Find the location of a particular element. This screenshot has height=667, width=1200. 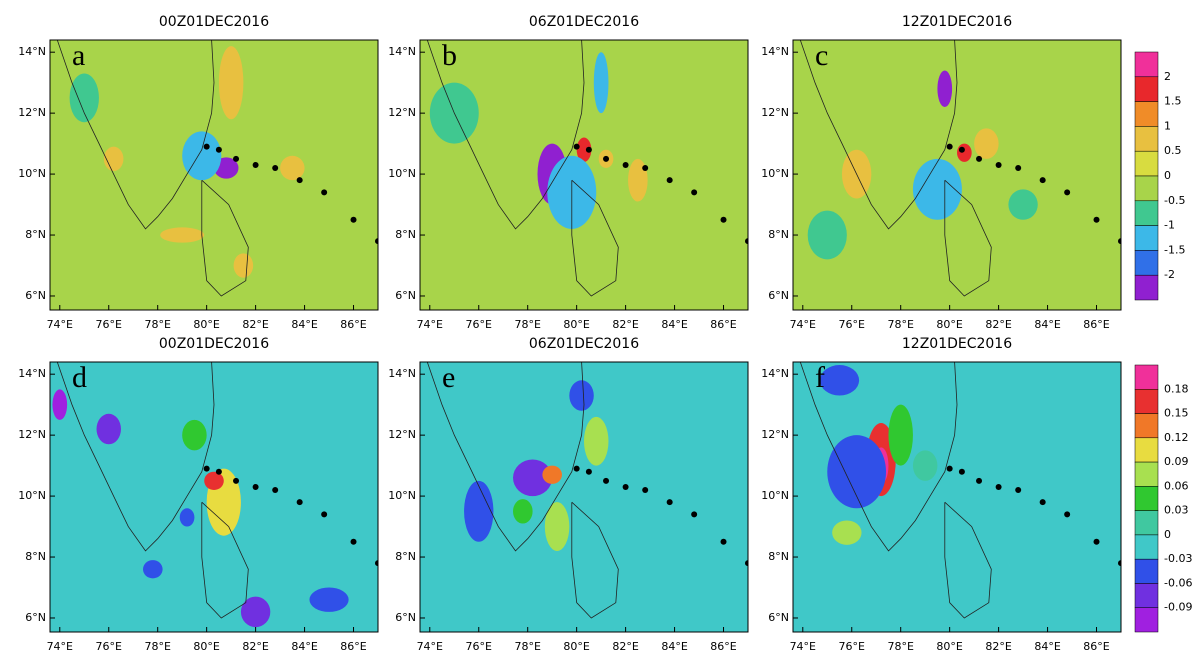

panel-letter: d is located at coordinates (79, 377).